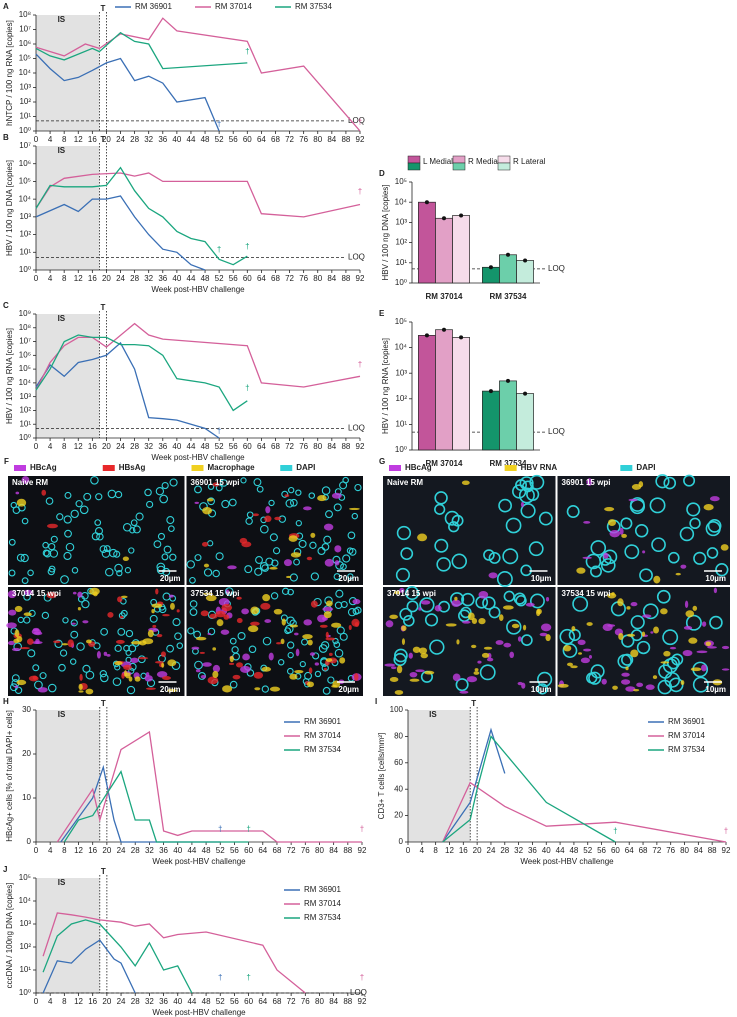 The image size is (737, 1017). I want to click on tile-label: 37534 15 wpi, so click(586, 593).